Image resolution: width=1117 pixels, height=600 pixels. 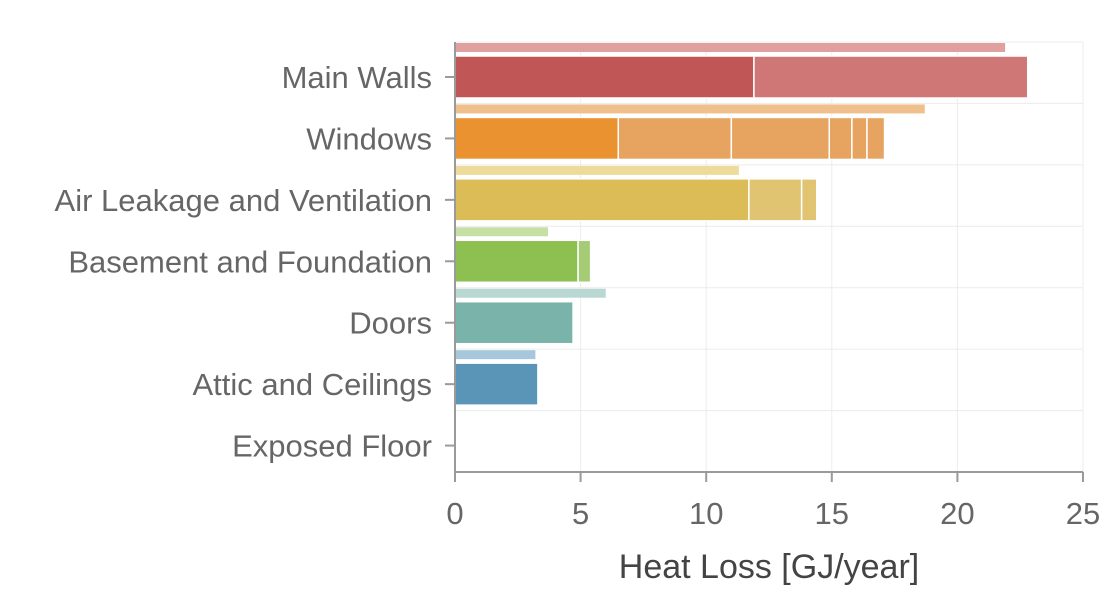 What do you see at coordinates (312, 384) in the screenshot?
I see `category-label: Attic and Ceilings` at bounding box center [312, 384].